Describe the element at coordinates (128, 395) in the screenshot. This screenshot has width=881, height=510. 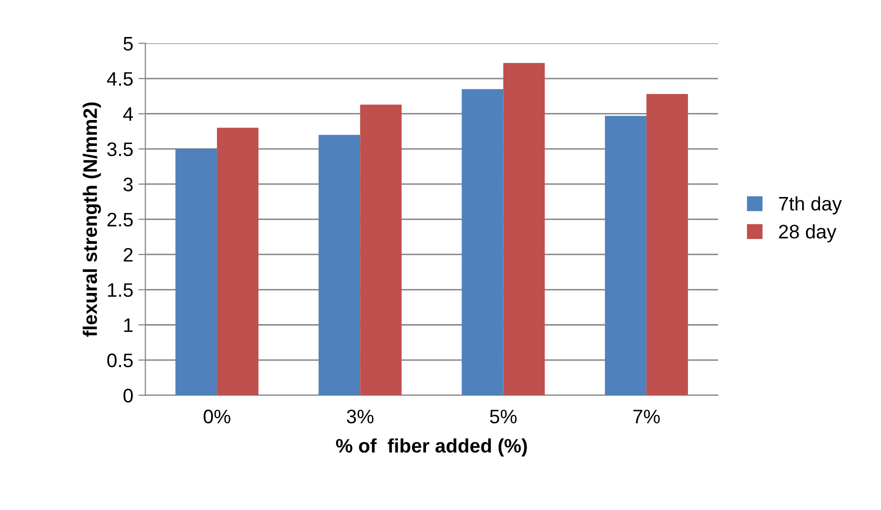
I see `y-tick-label: 0` at that location.